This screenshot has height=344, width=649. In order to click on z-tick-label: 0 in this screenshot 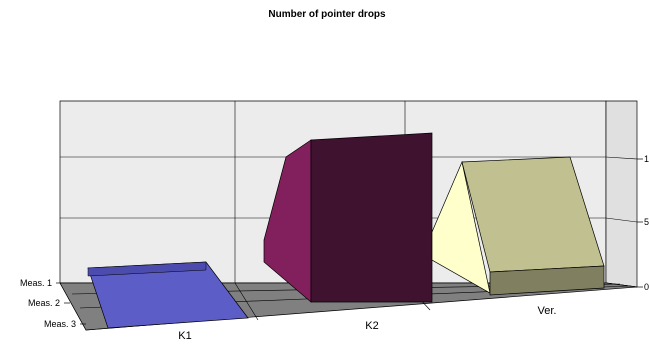, I will do `click(646, 287)`.